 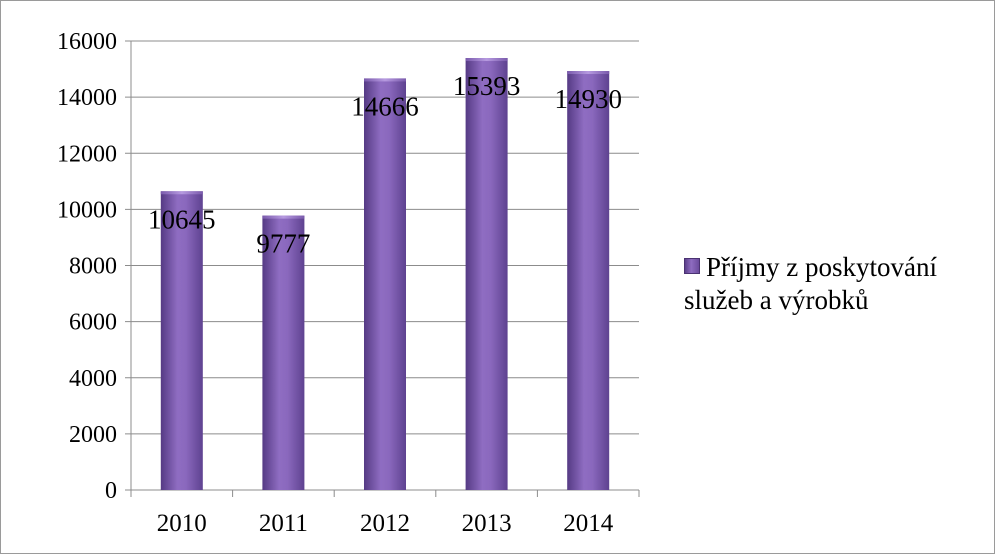 I want to click on y-tick-label: 10000, so click(x=87, y=210).